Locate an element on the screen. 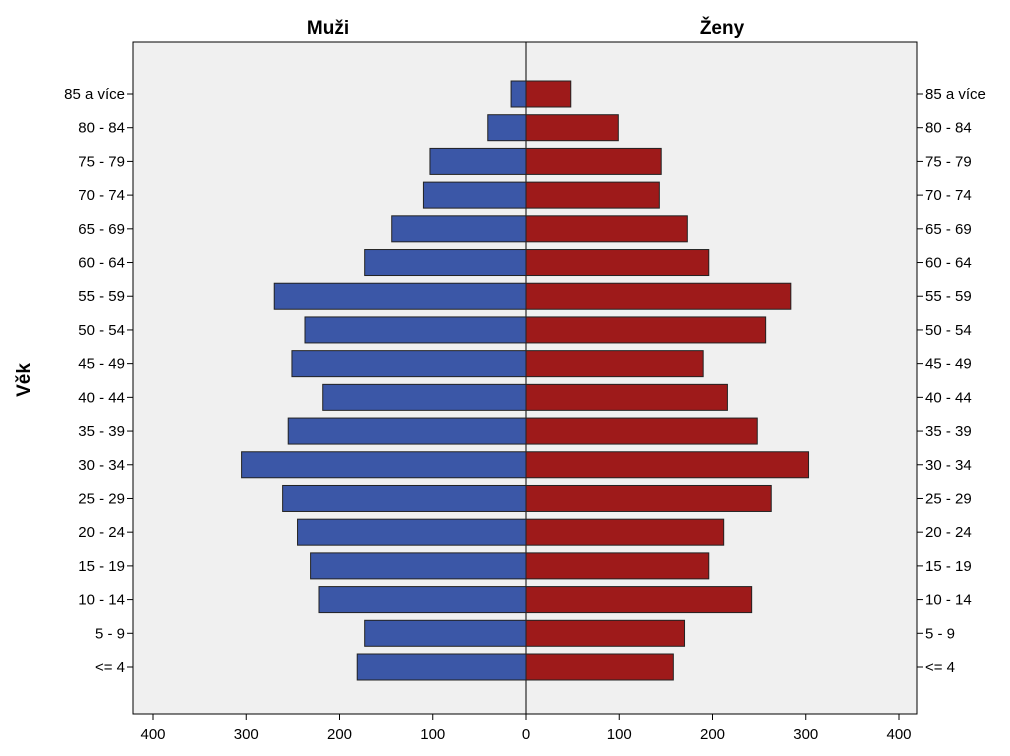 This screenshot has height=756, width=1010. category-label-left: <= 4 is located at coordinates (110, 667).